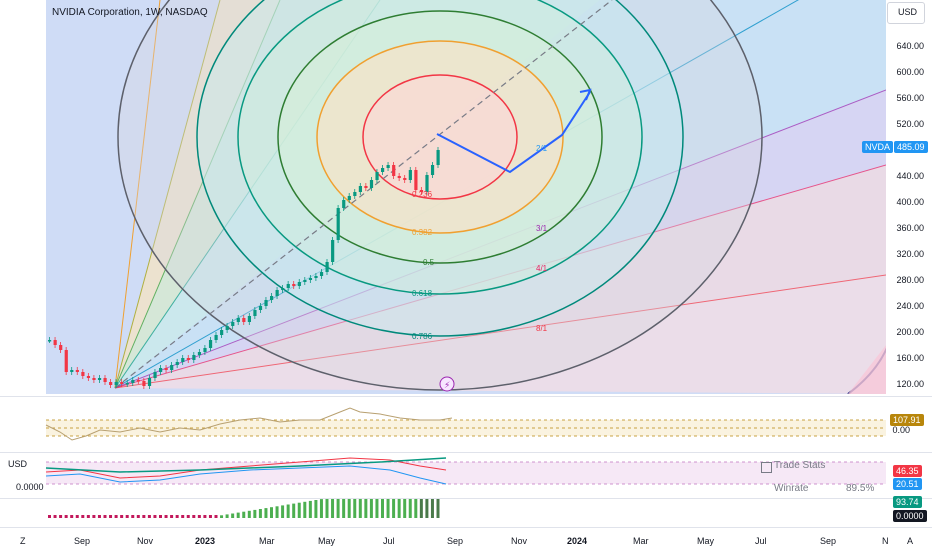 The width and height of the screenshot is (932, 550). What do you see at coordinates (791, 488) in the screenshot?
I see `winrate-label: Winrate` at bounding box center [791, 488].